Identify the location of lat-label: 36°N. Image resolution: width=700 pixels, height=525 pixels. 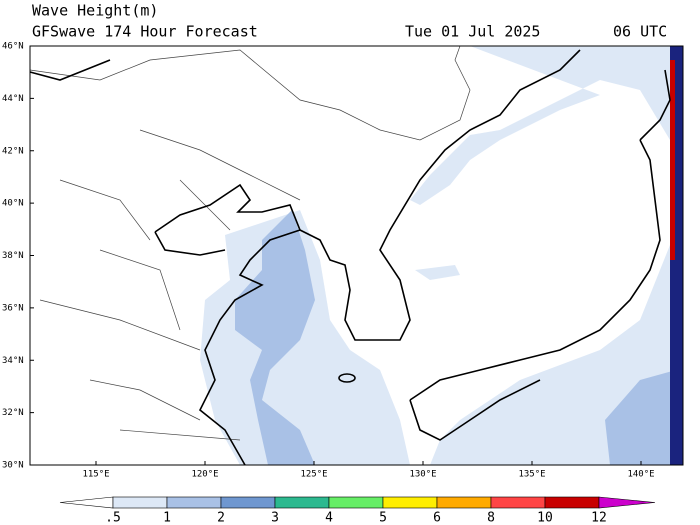
(13, 308).